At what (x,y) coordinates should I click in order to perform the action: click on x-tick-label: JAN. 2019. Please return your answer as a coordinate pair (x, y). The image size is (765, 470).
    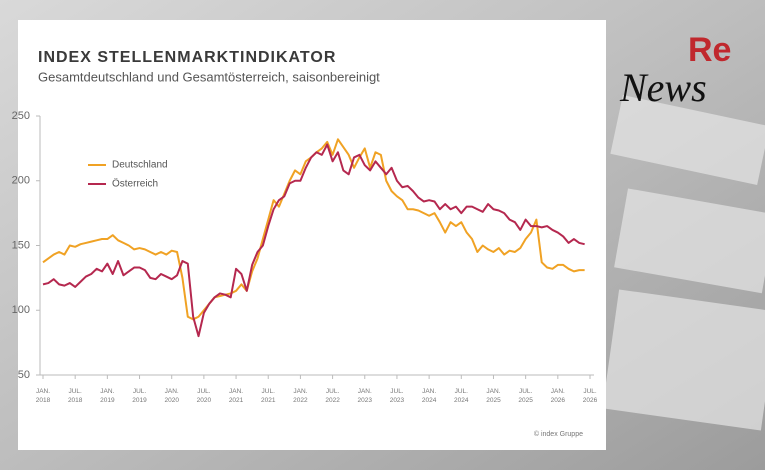
    Looking at the image, I should click on (107, 396).